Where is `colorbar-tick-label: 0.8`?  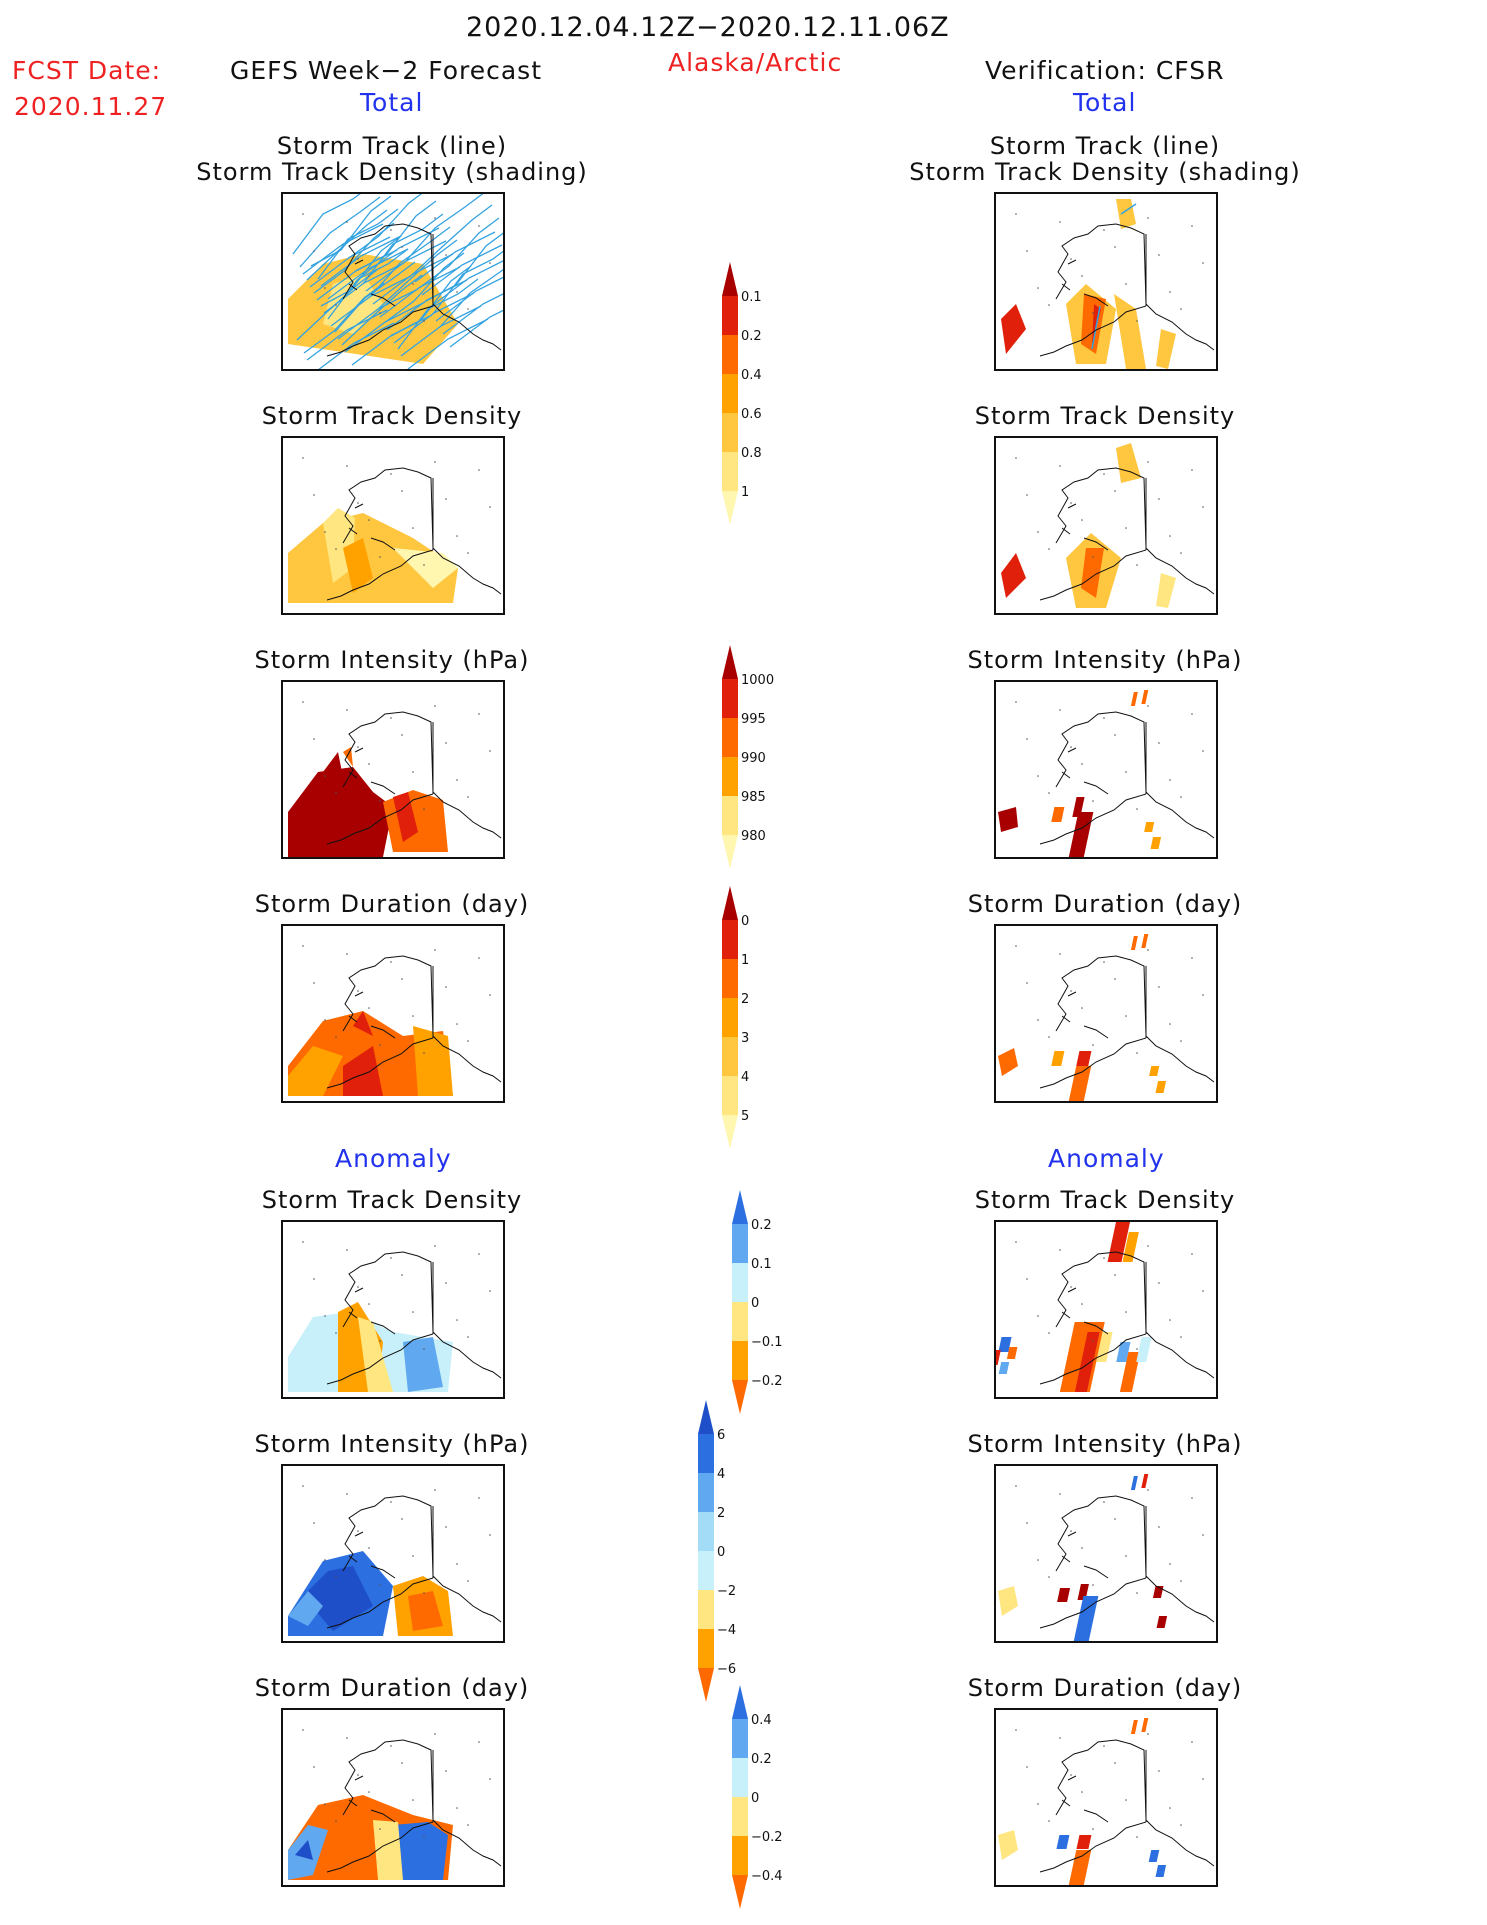
colorbar-tick-label: 0.8 is located at coordinates (751, 453).